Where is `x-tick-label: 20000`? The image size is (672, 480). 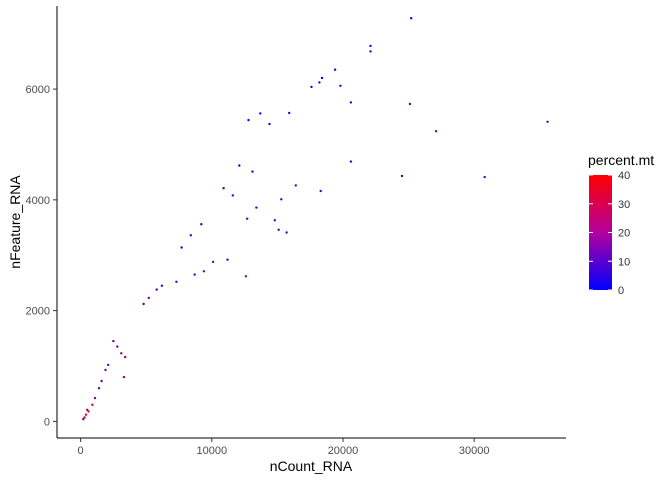 x-tick-label: 20000 is located at coordinates (343, 451).